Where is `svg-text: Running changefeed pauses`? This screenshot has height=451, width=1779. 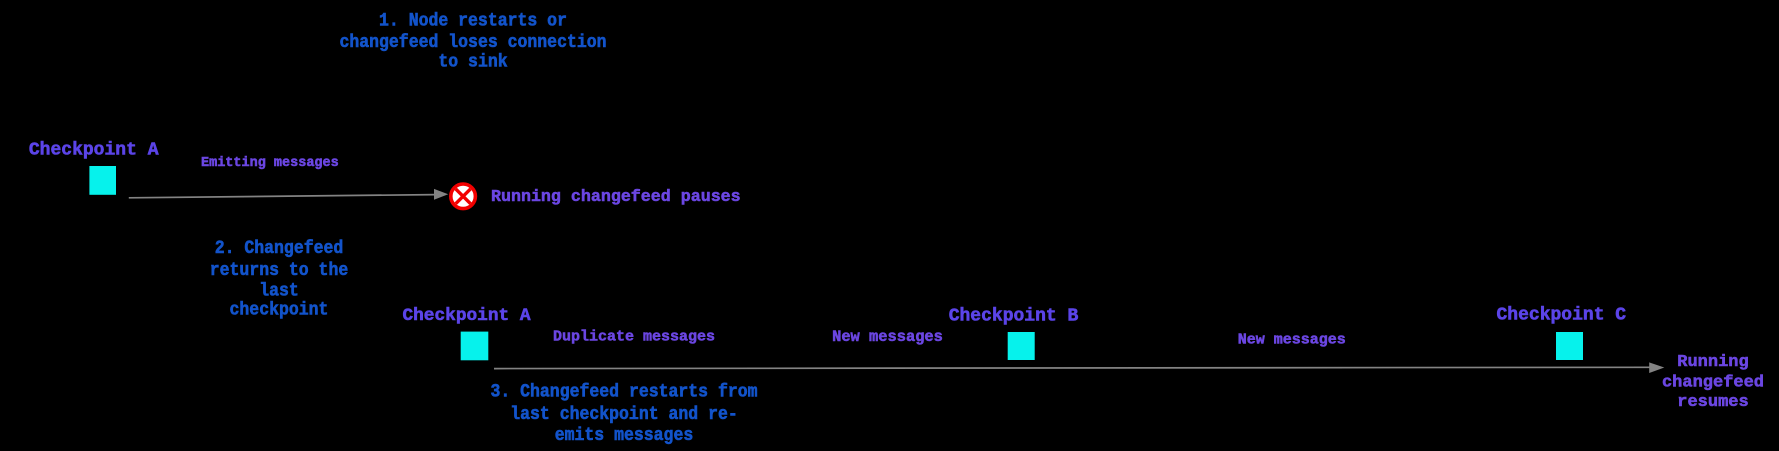
svg-text: Running changefeed pauses is located at coordinates (616, 196).